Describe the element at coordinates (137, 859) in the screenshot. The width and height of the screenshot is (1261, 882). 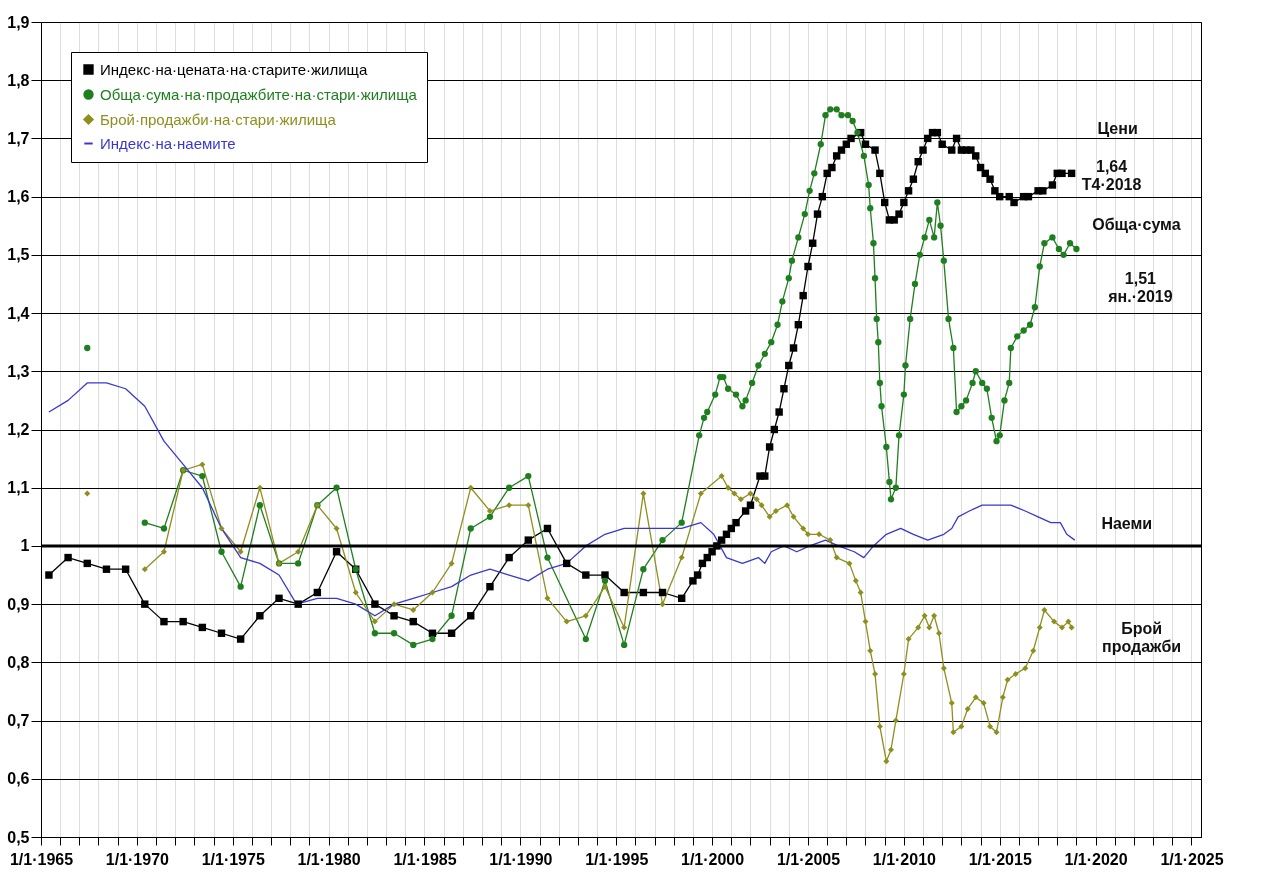
I see `x-tick-label: 1/1·1970` at that location.